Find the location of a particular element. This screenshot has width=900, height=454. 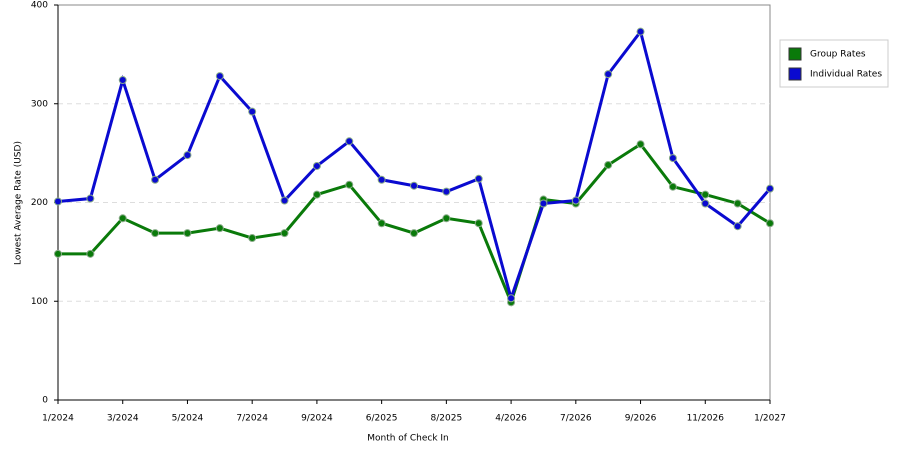

x-tick-label: 3/2024 is located at coordinates (123, 419).